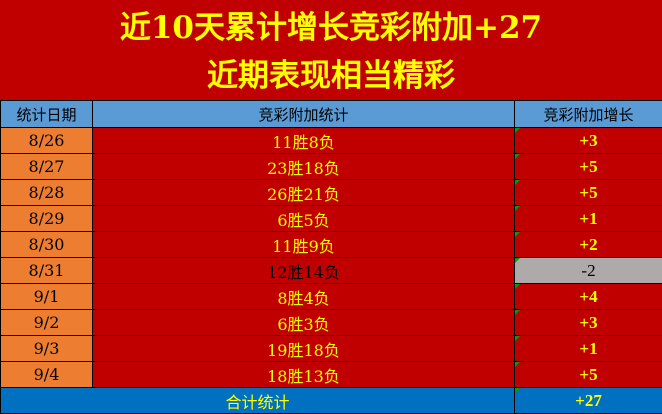 This screenshot has height=414, width=662. What do you see at coordinates (47, 245) in the screenshot?
I see `date-cell: 8/30` at bounding box center [47, 245].